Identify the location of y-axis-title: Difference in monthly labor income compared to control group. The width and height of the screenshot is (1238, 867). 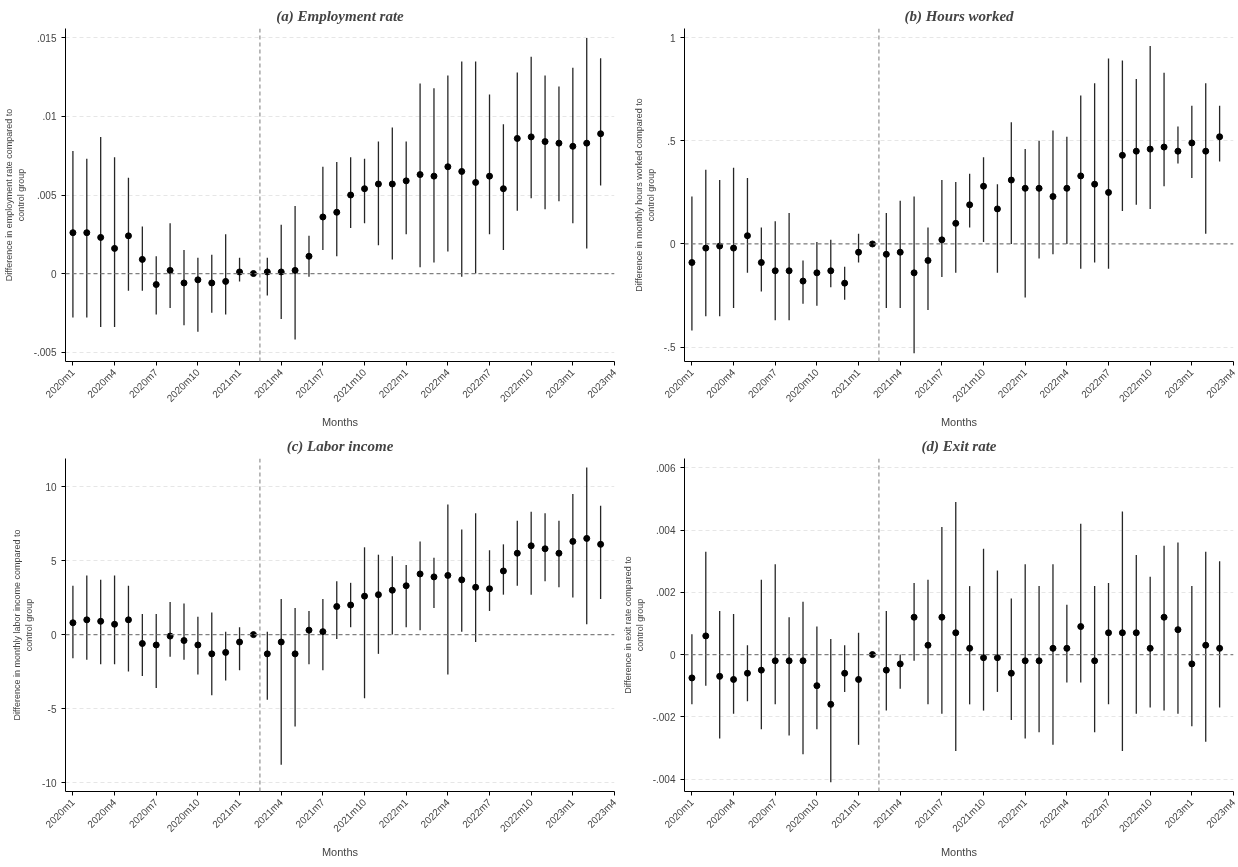
(23, 625).